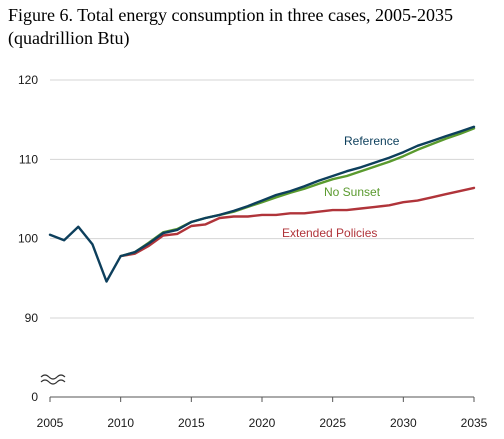  What do you see at coordinates (28, 80) in the screenshot?
I see `y-tick-label-120: 120` at bounding box center [28, 80].